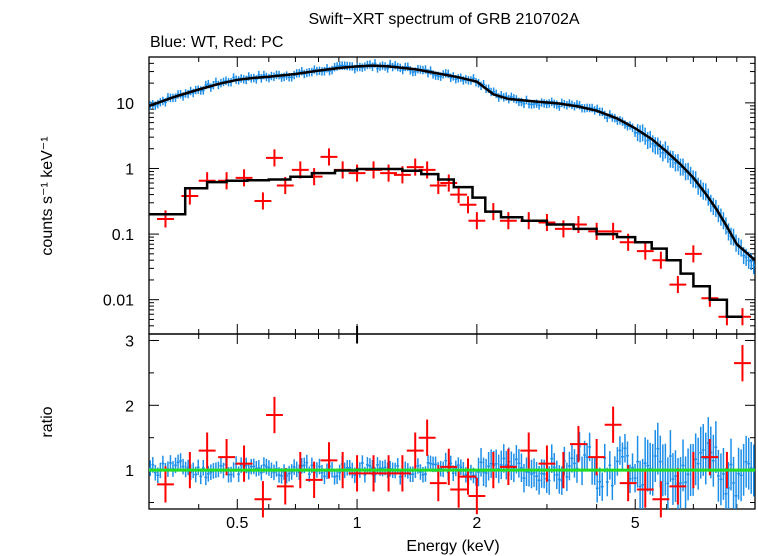 The image size is (758, 556). What do you see at coordinates (129, 406) in the screenshot?
I see `ratio-y-tick-labels: 1 2 3` at bounding box center [129, 406].